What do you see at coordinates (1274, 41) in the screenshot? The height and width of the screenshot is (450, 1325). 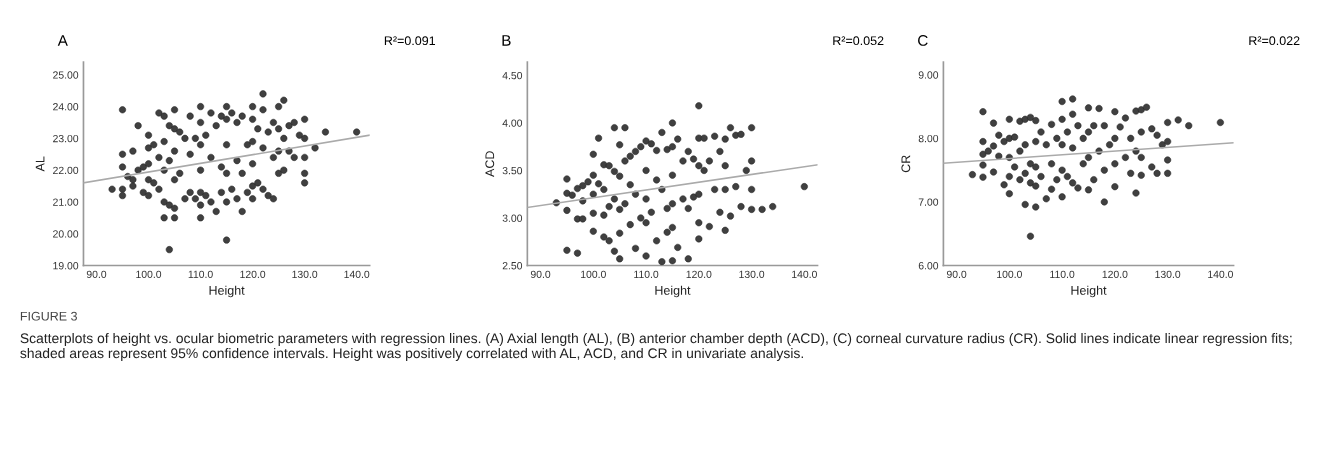 I see `text: R²=0.022` at bounding box center [1274, 41].